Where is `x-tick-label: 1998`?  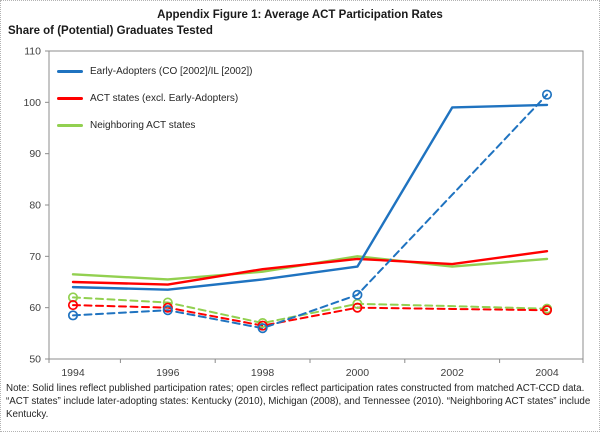
x-tick-label: 1998 is located at coordinates (263, 373).